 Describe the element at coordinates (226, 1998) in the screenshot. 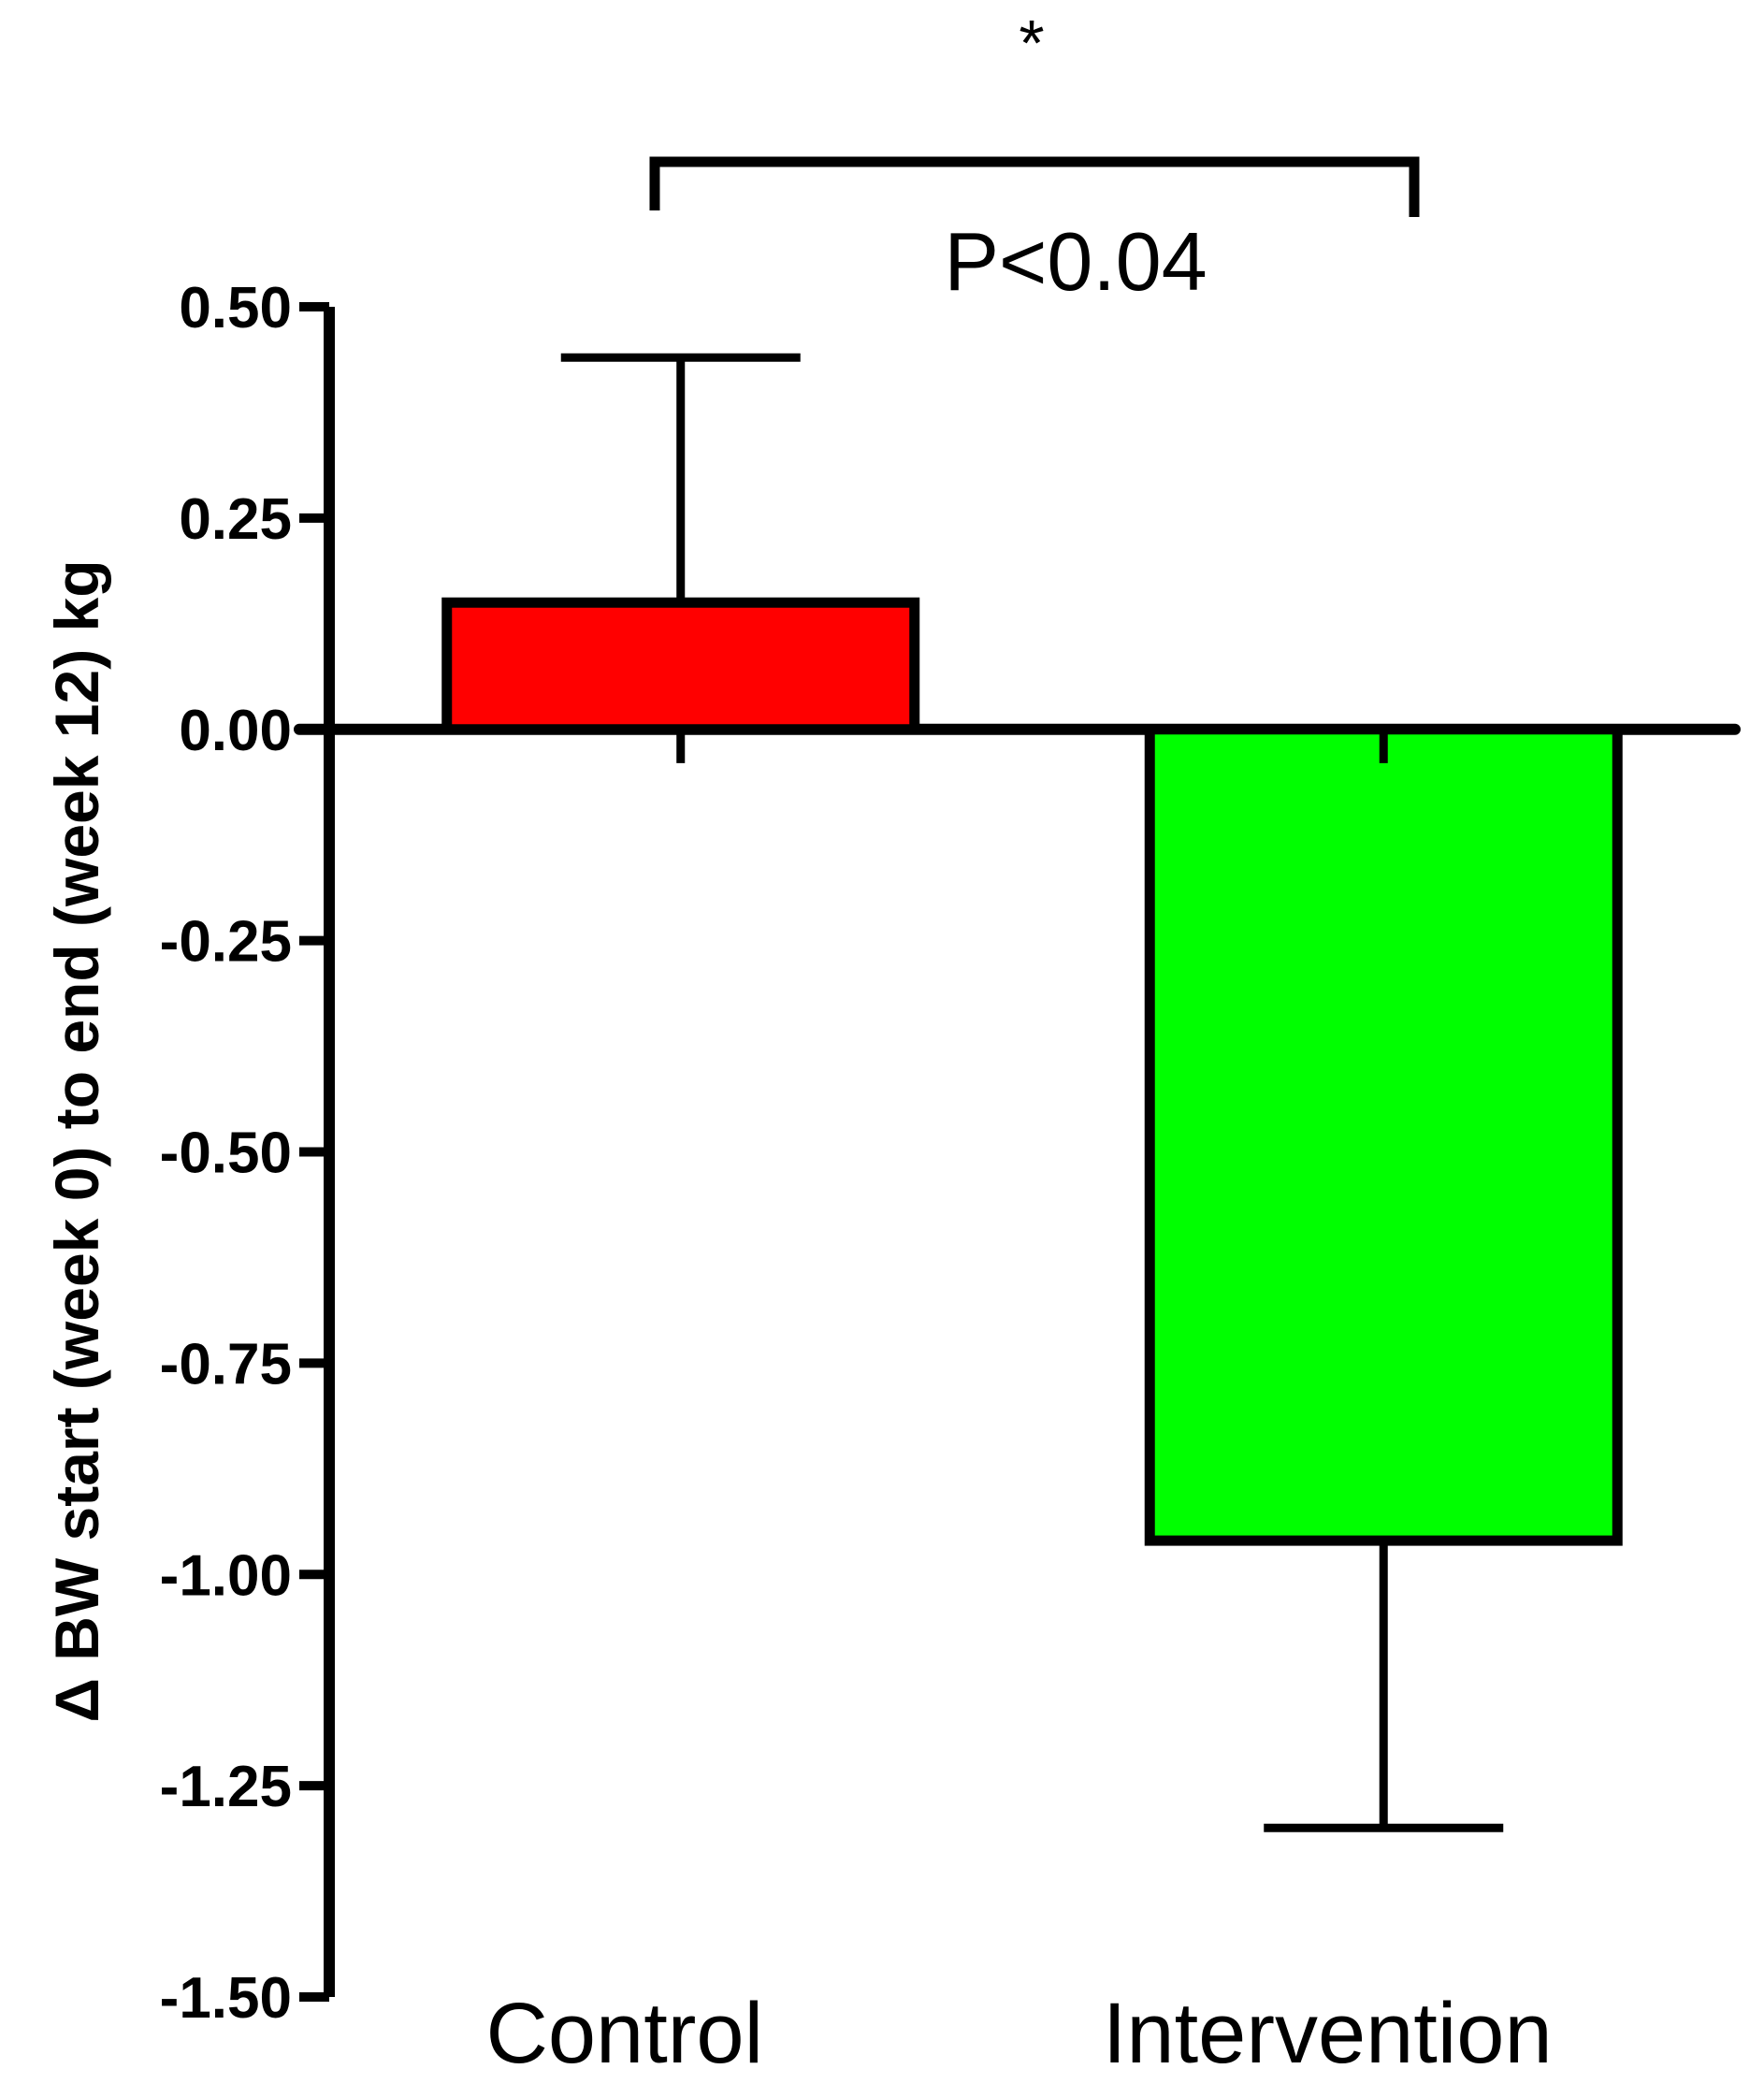

I see `y-tick-label: -1.50` at that location.